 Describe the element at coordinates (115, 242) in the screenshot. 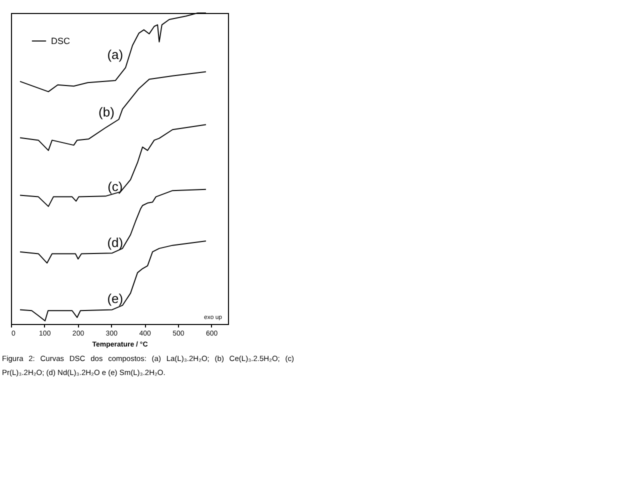

I see `annotation: (d)` at that location.